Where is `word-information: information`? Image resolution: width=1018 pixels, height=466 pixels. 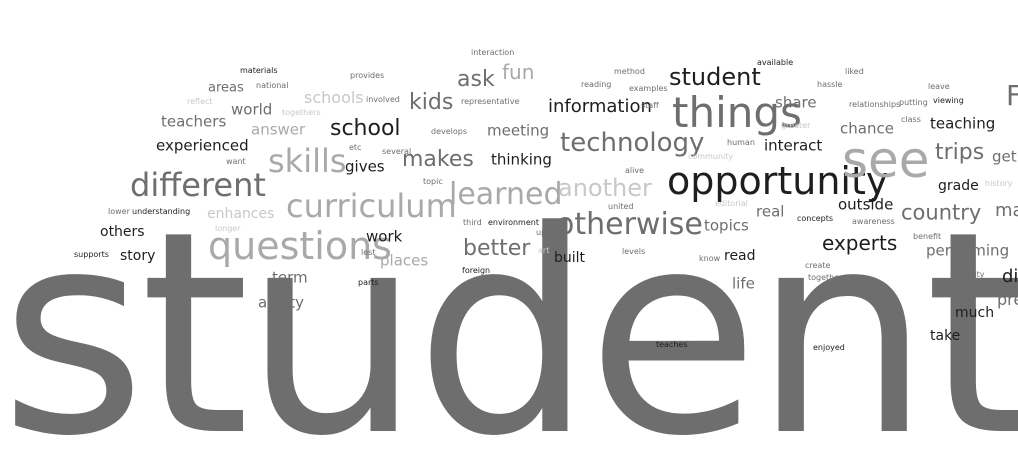
word-information: information is located at coordinates (600, 106).